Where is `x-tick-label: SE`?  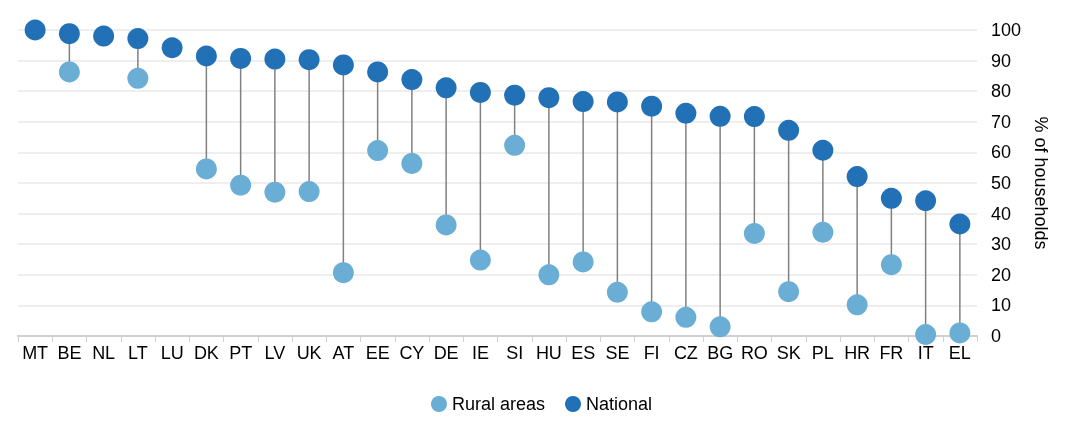 x-tick-label: SE is located at coordinates (617, 353).